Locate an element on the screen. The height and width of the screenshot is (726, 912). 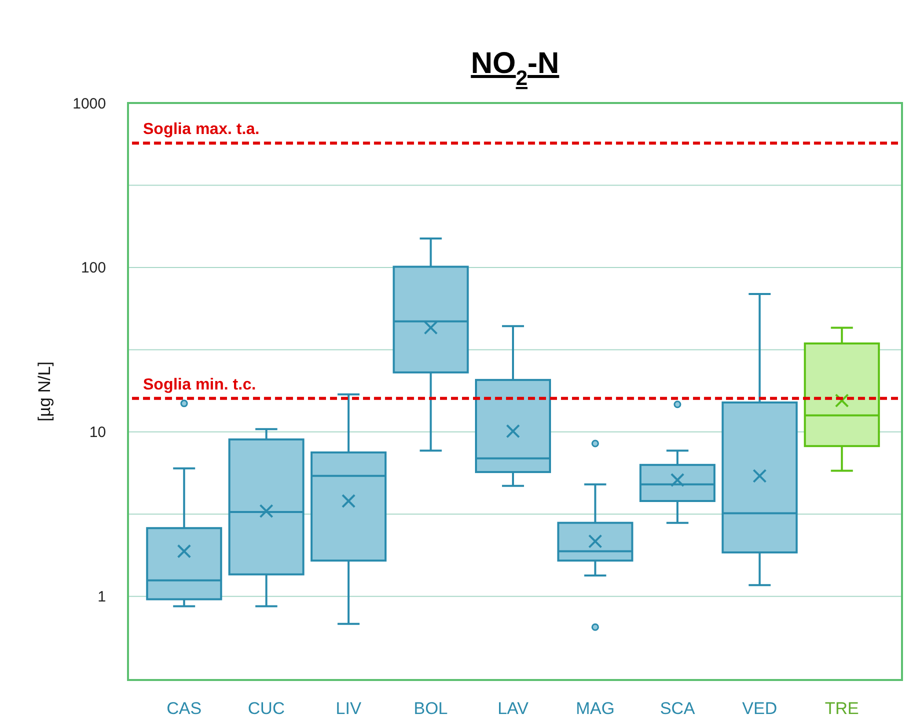
x-tick-label: CAS is located at coordinates (184, 708).